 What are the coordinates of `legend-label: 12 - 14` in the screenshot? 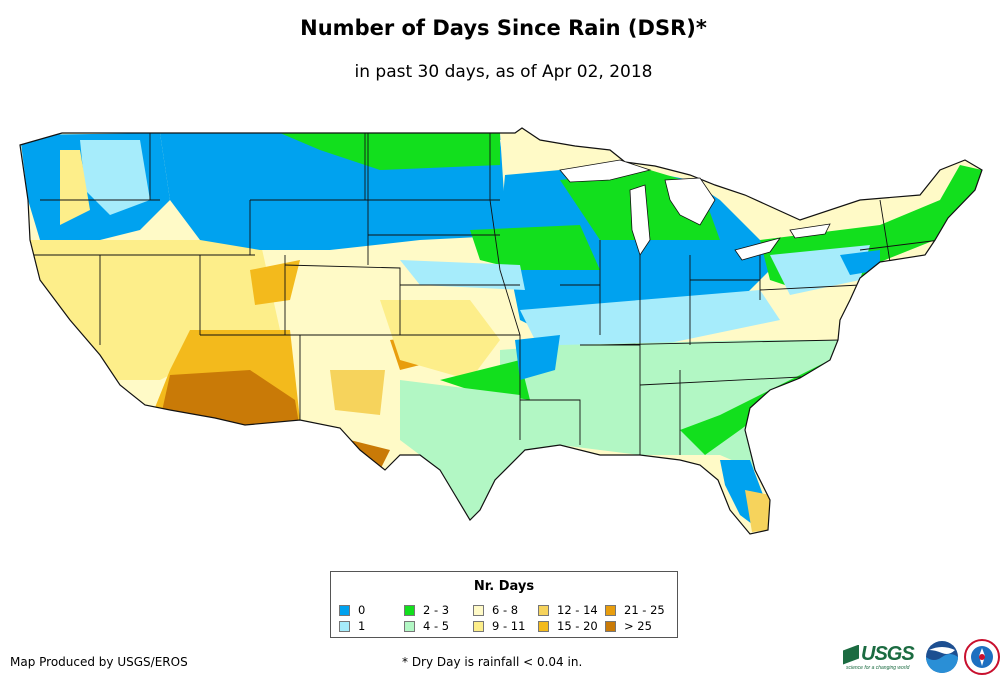 It's located at (577, 610).